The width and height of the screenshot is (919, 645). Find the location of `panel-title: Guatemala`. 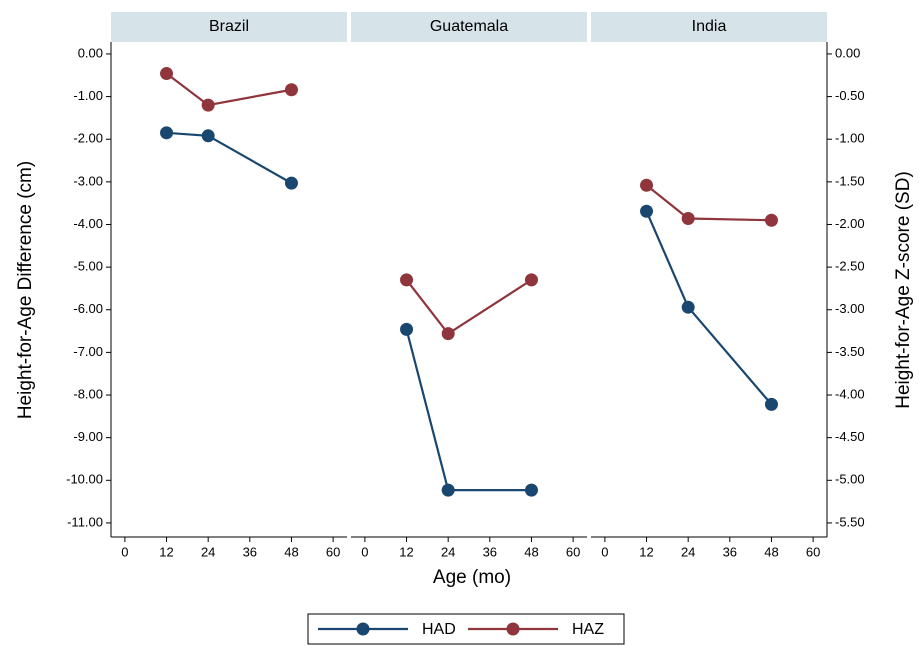

panel-title: Guatemala is located at coordinates (469, 26).